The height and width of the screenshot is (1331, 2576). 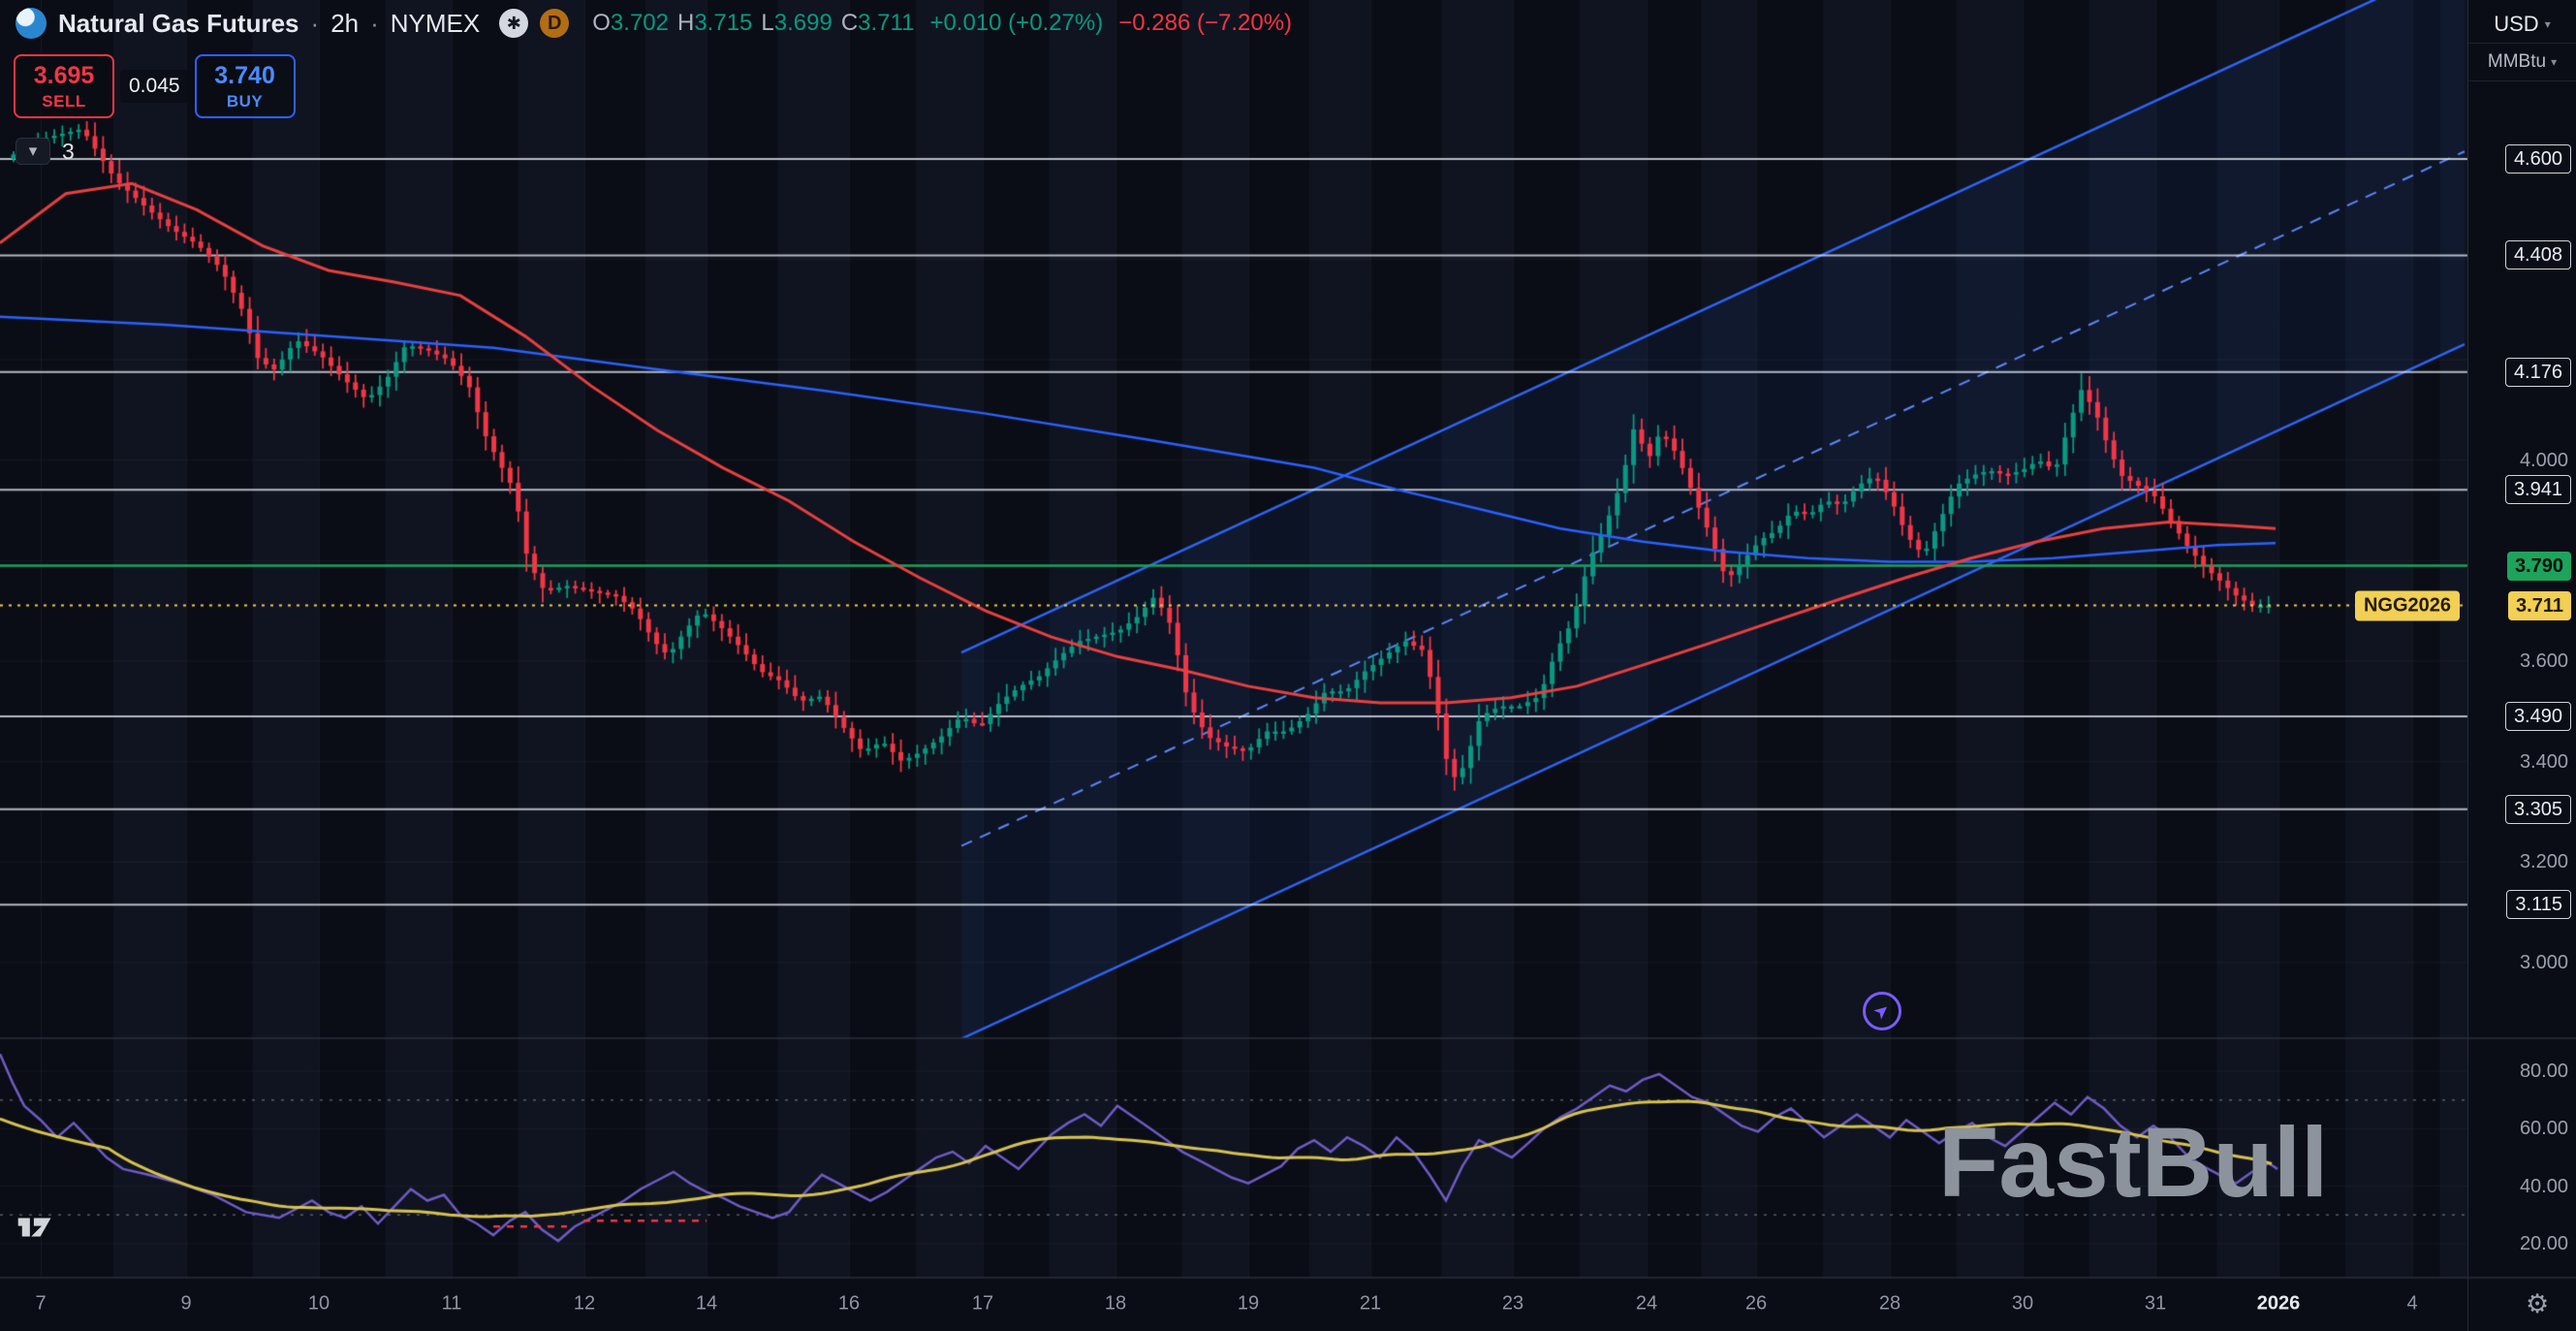 I want to click on date-label-31: 31, so click(x=2155, y=1303).